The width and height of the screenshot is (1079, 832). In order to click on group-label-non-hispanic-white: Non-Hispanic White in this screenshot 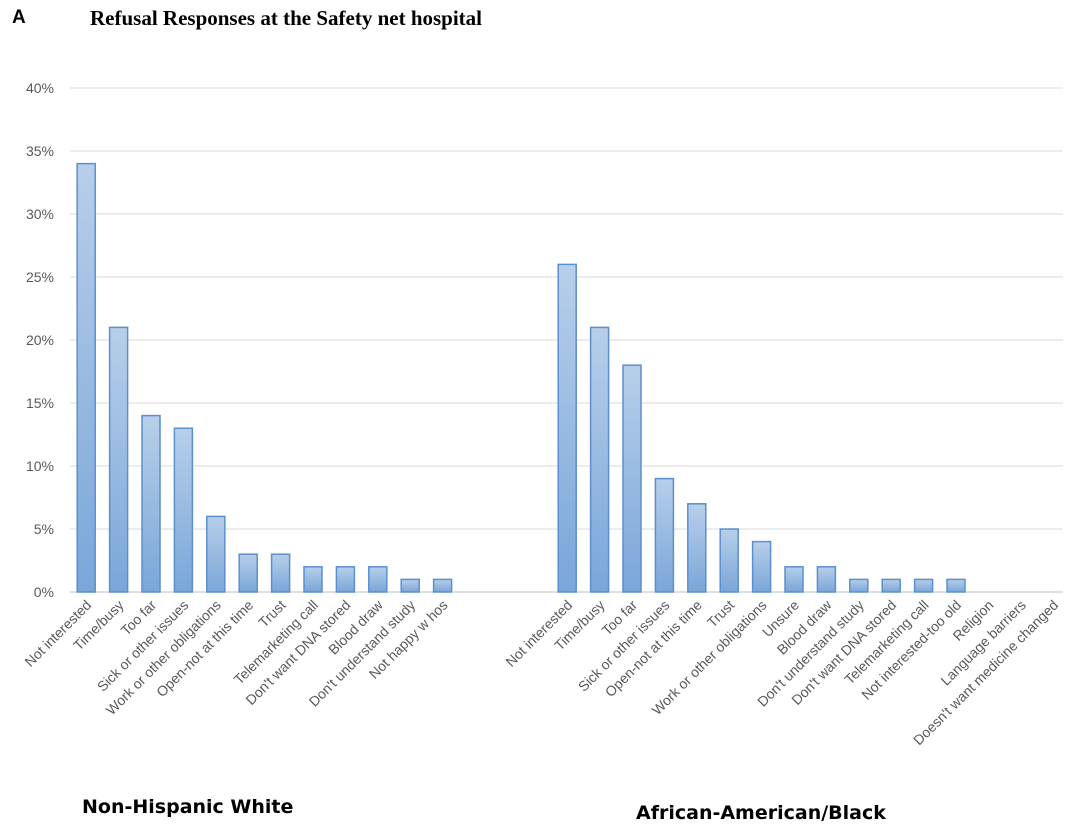, I will do `click(188, 807)`.